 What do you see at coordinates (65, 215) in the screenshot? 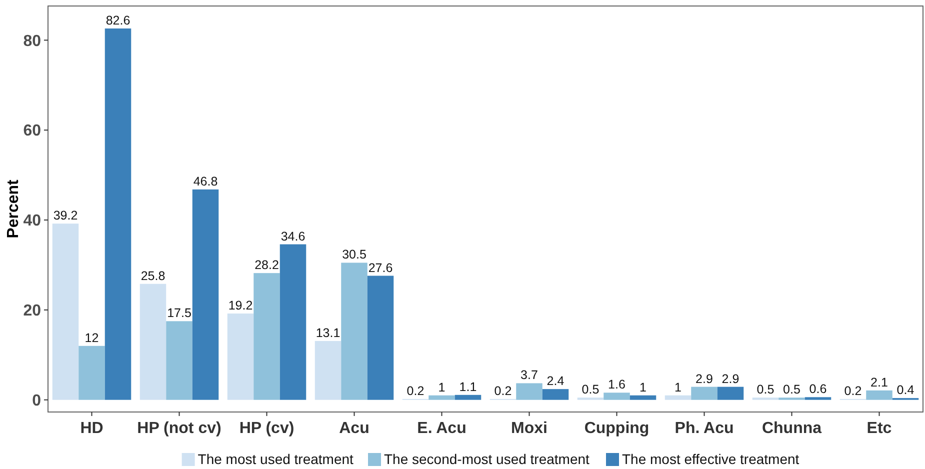
I see `data-label: 39.2` at bounding box center [65, 215].